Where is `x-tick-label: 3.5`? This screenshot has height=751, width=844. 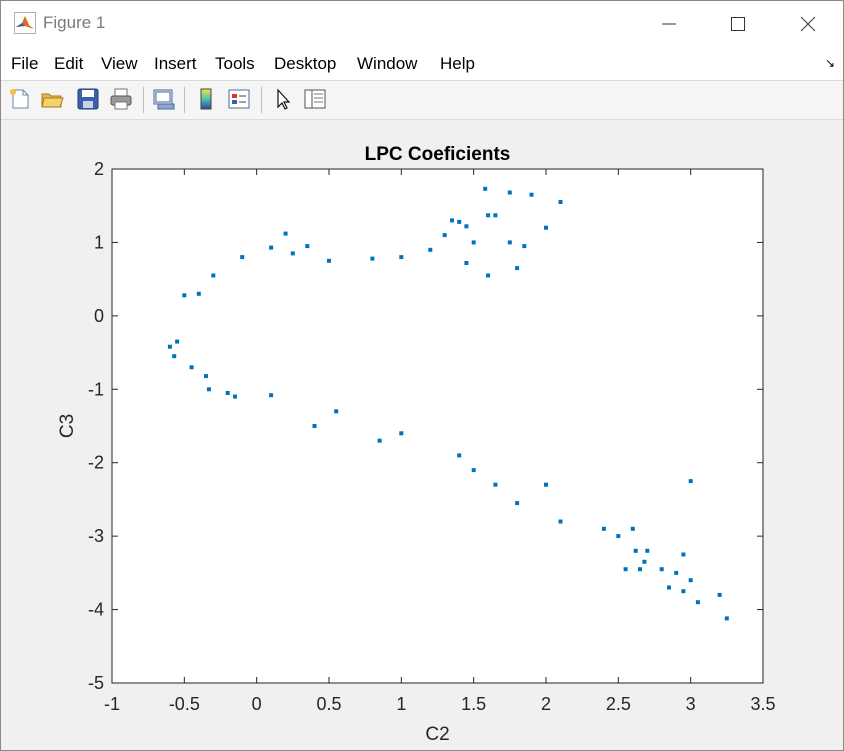
x-tick-label: 3.5 is located at coordinates (762, 704).